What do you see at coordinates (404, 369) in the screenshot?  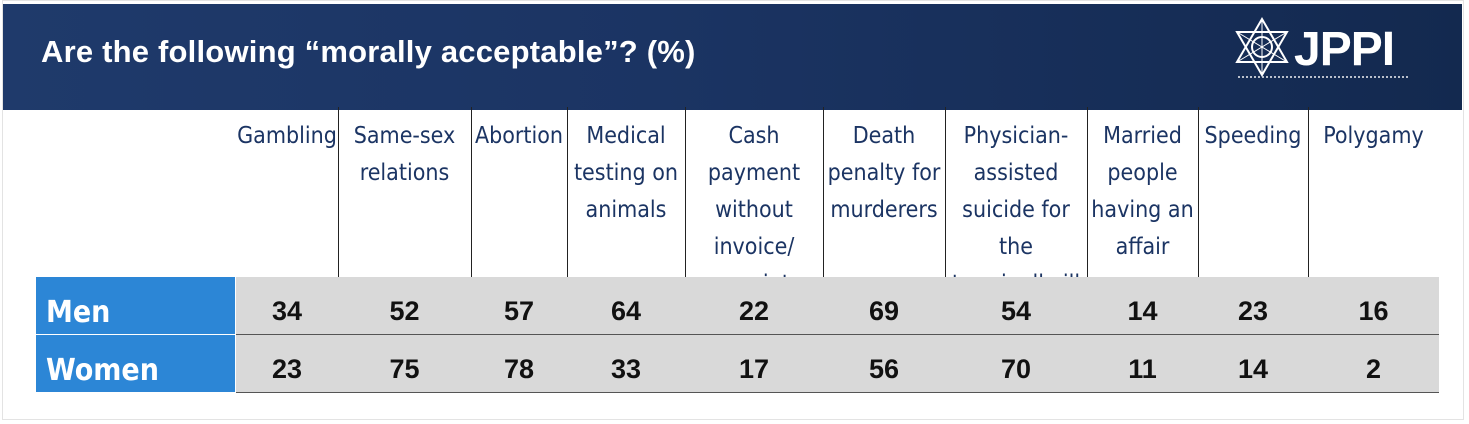 I see `data-cell: 75` at bounding box center [404, 369].